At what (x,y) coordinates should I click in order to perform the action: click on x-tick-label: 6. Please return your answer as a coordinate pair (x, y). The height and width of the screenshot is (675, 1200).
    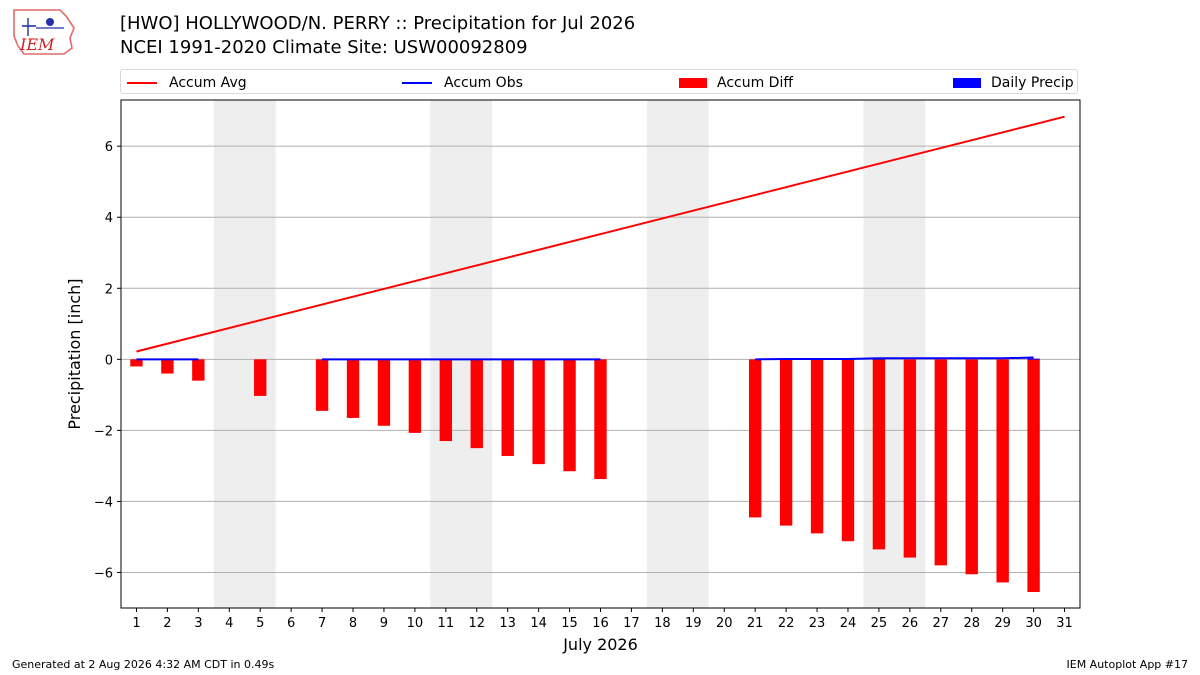
    Looking at the image, I should click on (291, 623).